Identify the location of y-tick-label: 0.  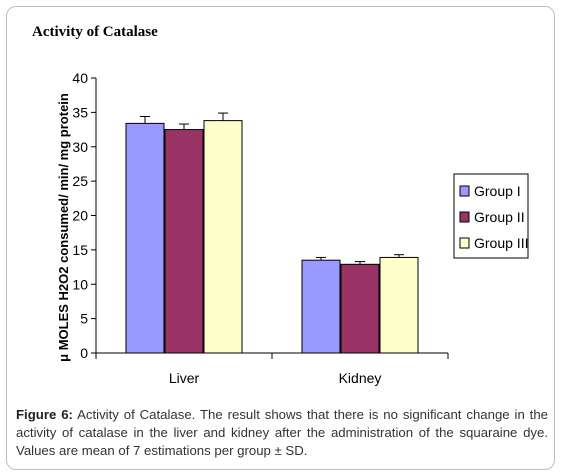
(84, 353).